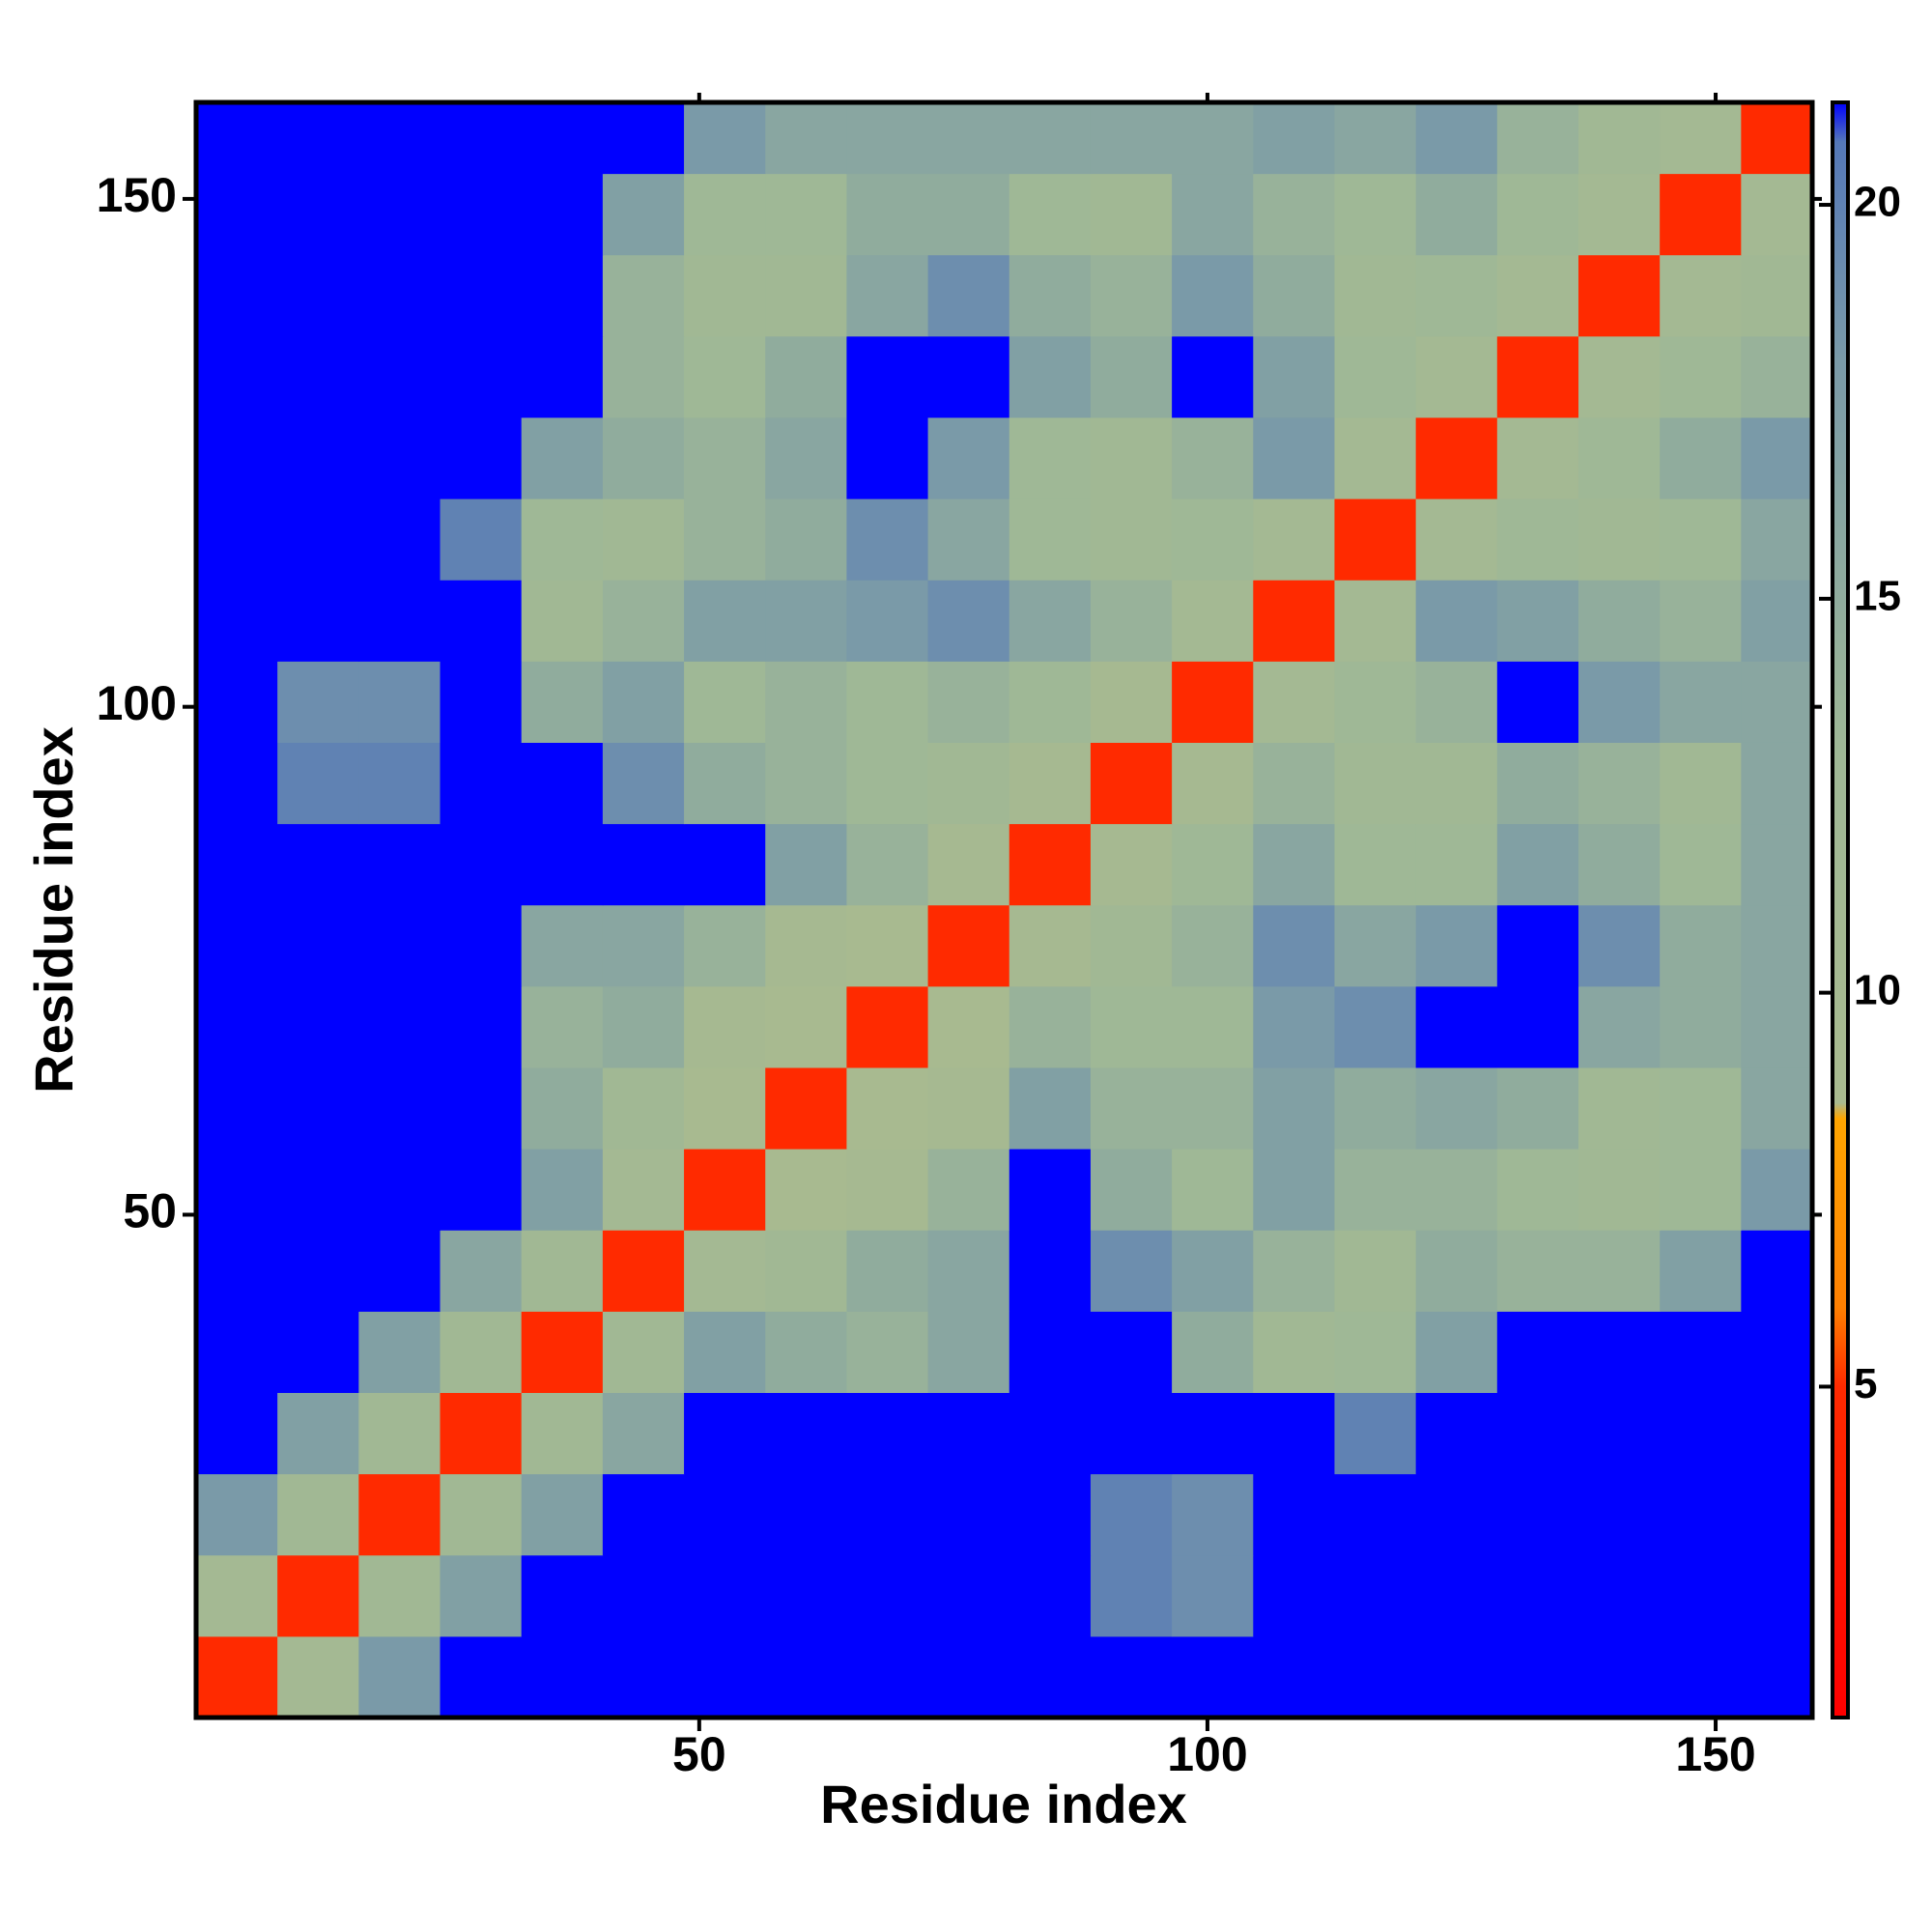 The width and height of the screenshot is (1932, 1932). What do you see at coordinates (1715, 1754) in the screenshot?
I see `x-tick-label: 150` at bounding box center [1715, 1754].